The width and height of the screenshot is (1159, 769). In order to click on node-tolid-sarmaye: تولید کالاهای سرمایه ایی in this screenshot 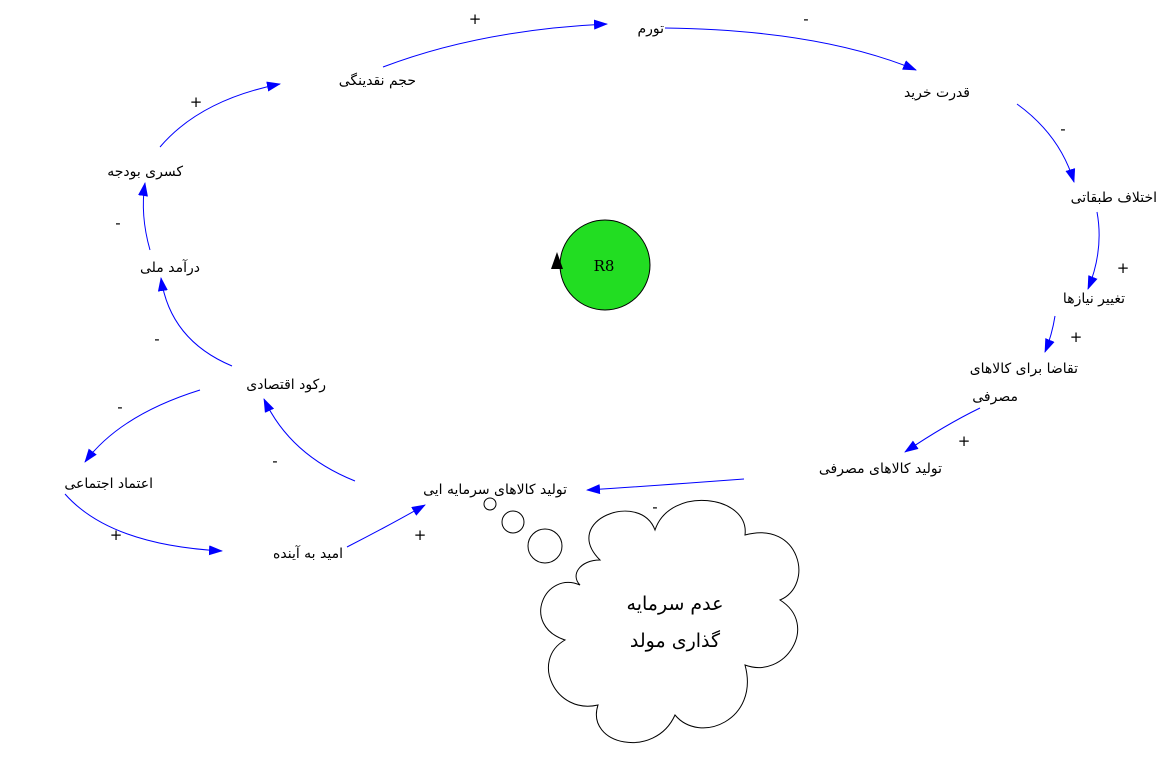, I will do `click(495, 490)`.